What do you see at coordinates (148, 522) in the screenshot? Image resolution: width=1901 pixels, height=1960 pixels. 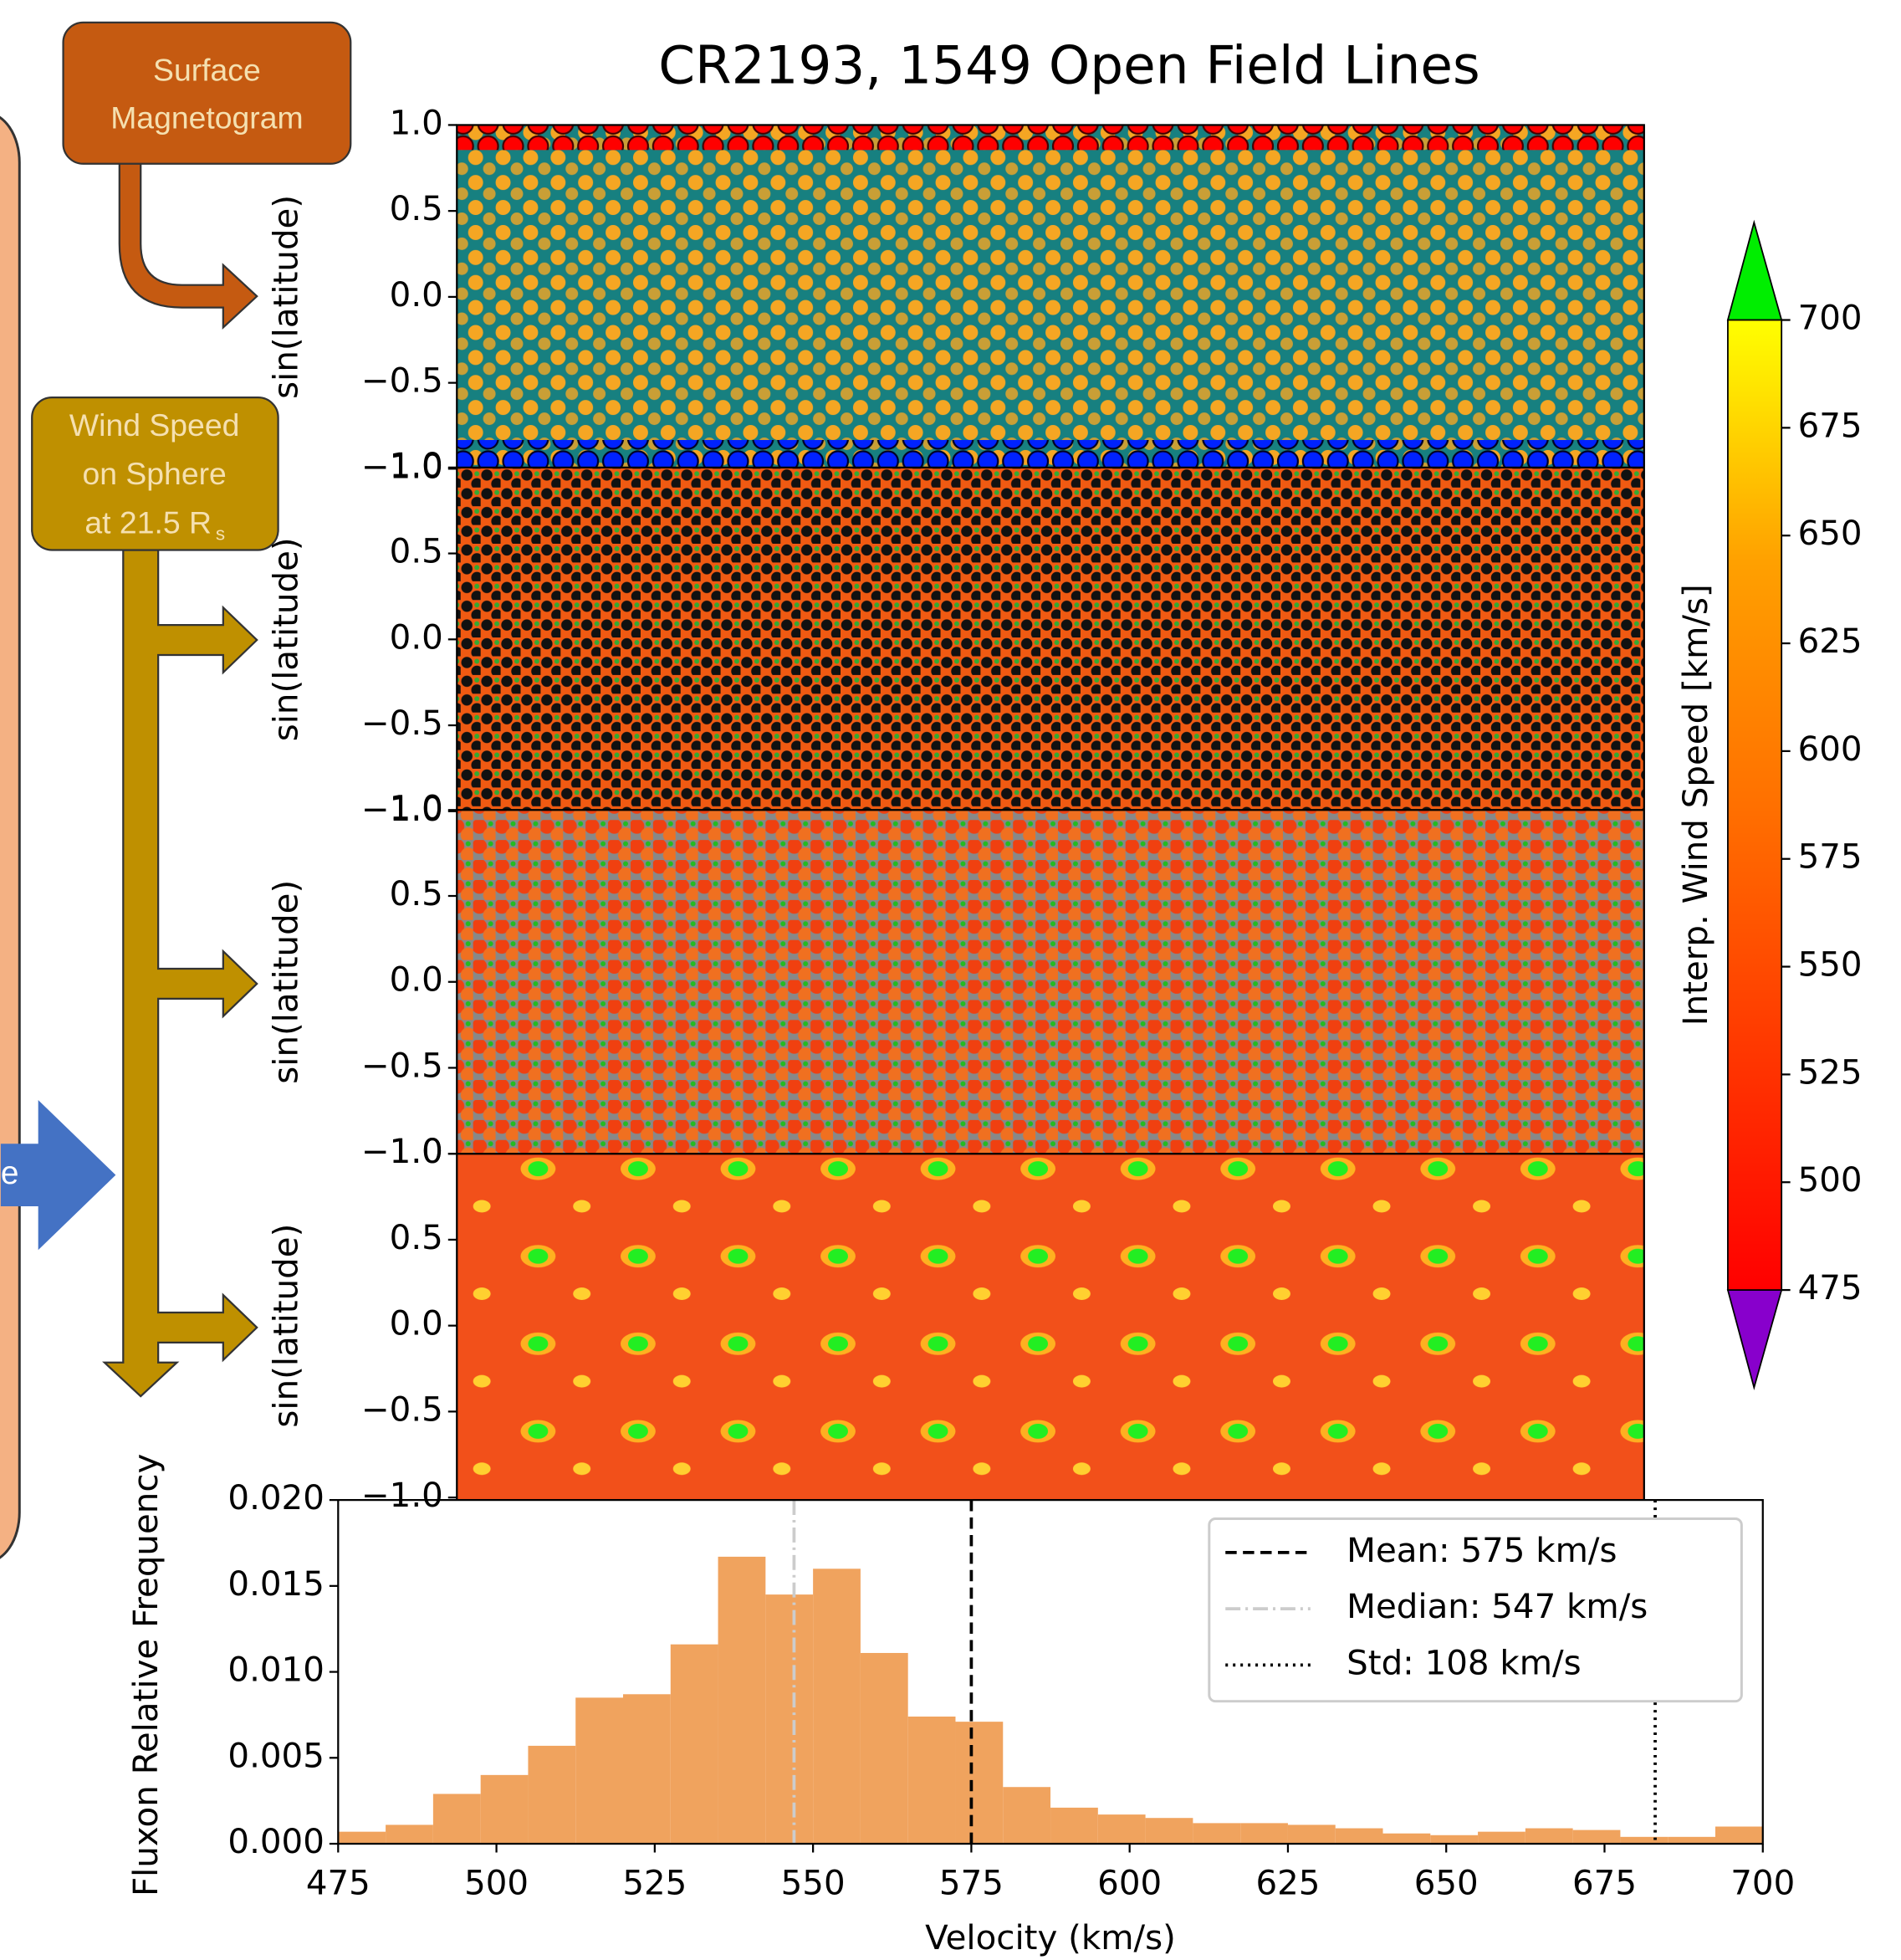 I see `box-text: at 21.5 R` at bounding box center [148, 522].